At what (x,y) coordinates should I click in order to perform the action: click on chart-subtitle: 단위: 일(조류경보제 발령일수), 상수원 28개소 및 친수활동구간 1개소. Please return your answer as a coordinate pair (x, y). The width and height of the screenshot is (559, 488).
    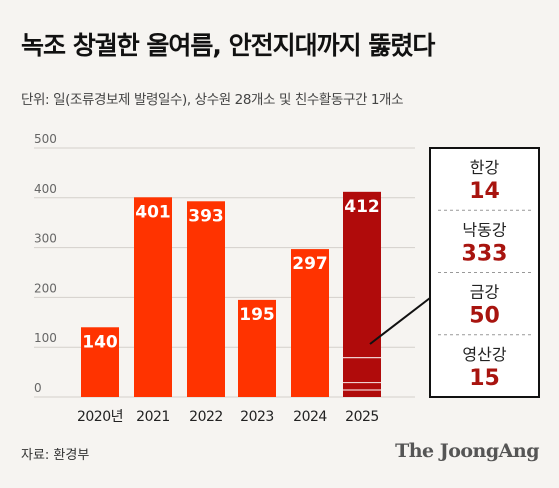
    Looking at the image, I should click on (212, 100).